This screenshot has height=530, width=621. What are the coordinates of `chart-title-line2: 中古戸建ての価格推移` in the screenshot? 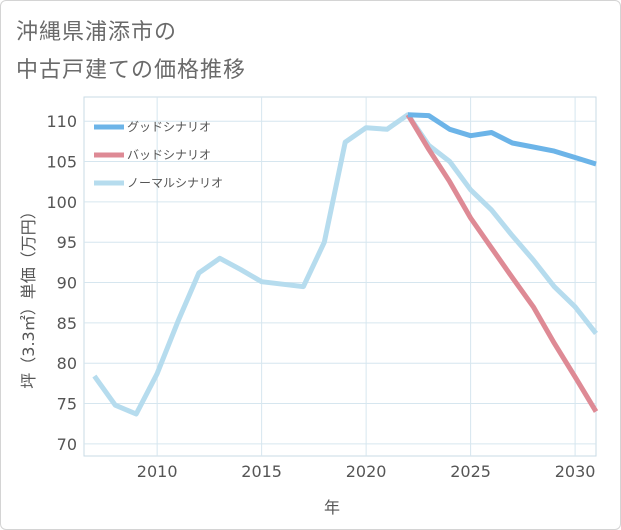 It's located at (131, 70).